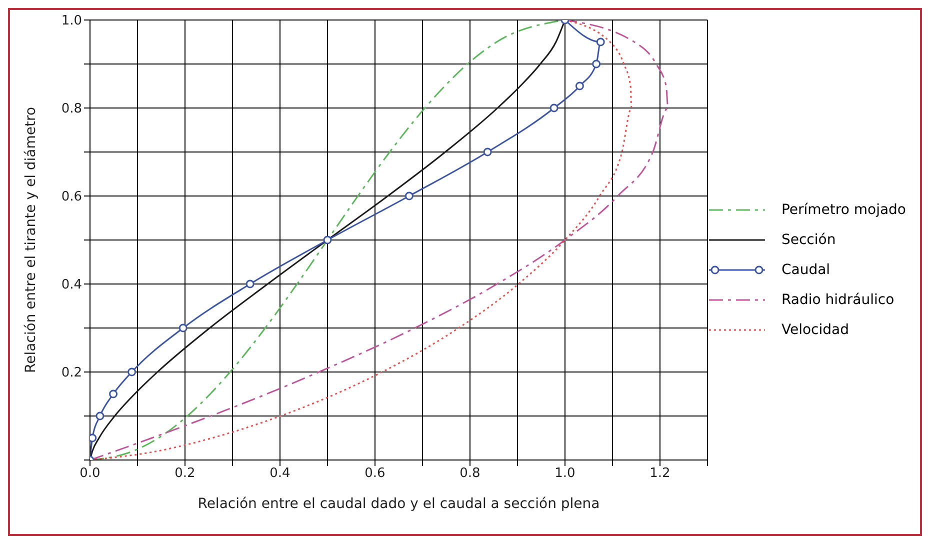 Image resolution: width=934 pixels, height=548 pixels. What do you see at coordinates (185, 474) in the screenshot?
I see `x-tick-label: 0.2` at bounding box center [185, 474].